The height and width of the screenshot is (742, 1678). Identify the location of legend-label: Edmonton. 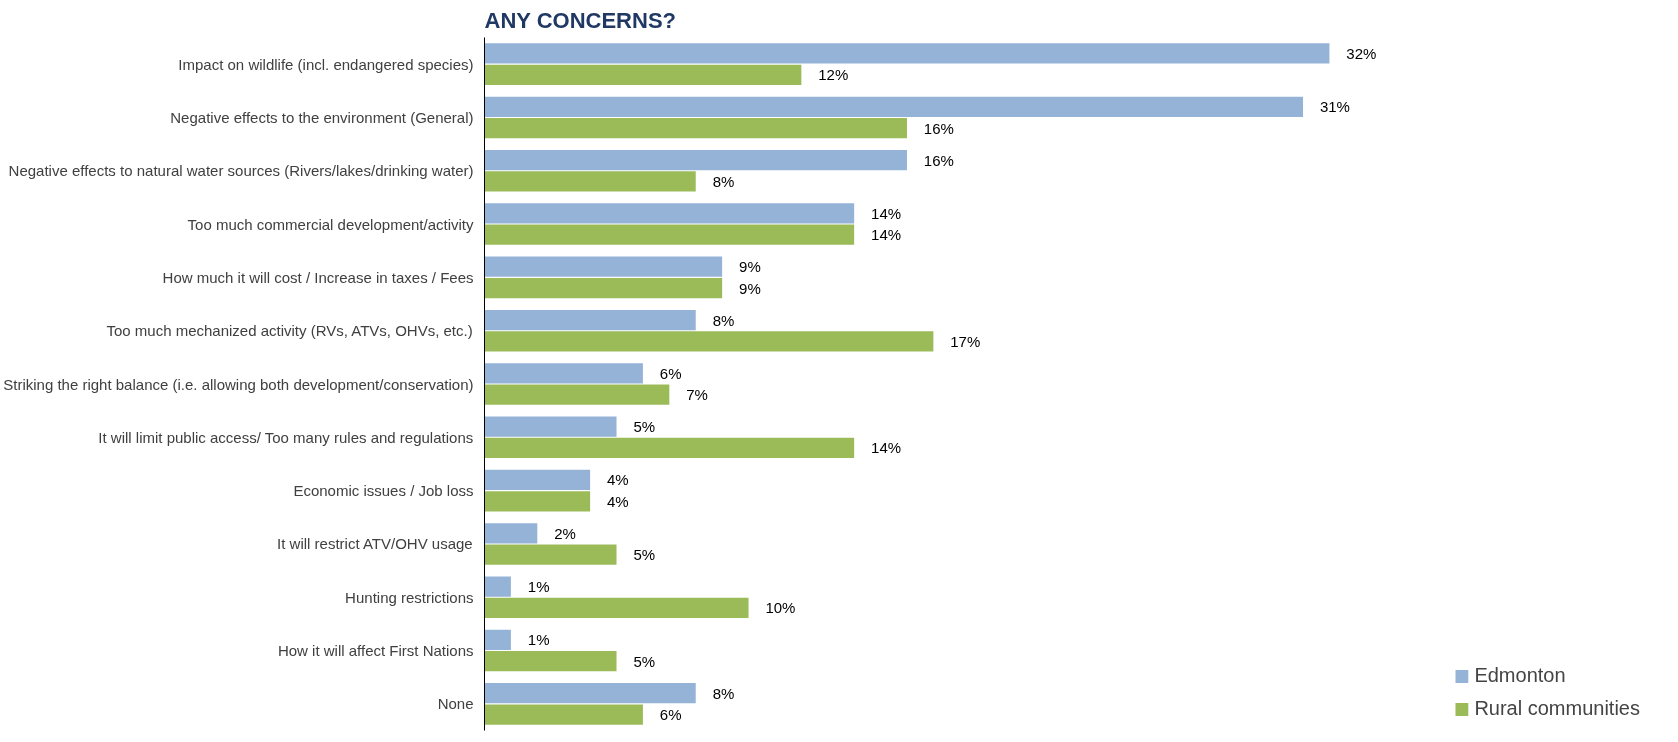
(1520, 675).